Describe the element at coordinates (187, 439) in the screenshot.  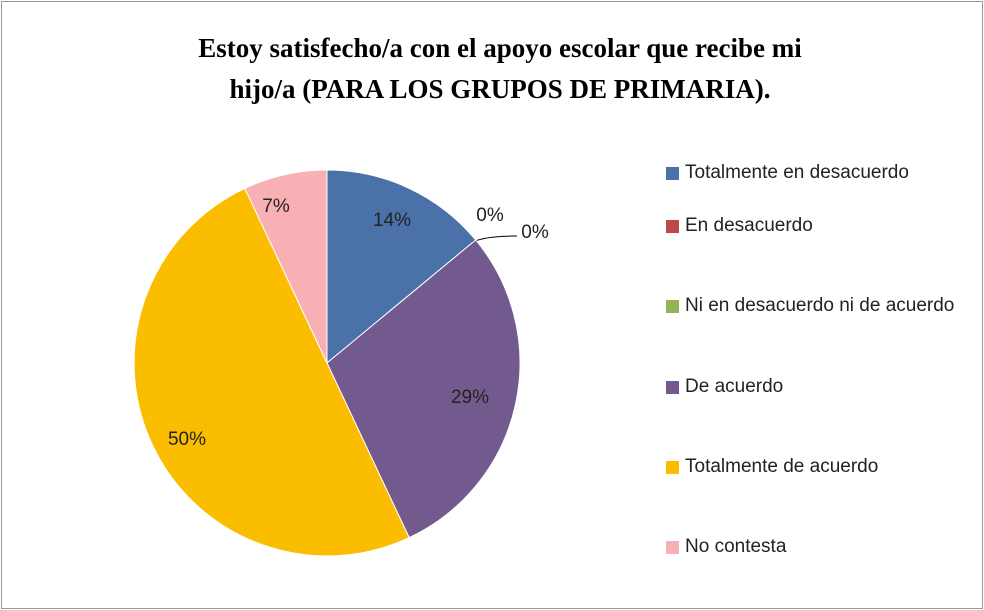
I see `data-label: 50%` at that location.